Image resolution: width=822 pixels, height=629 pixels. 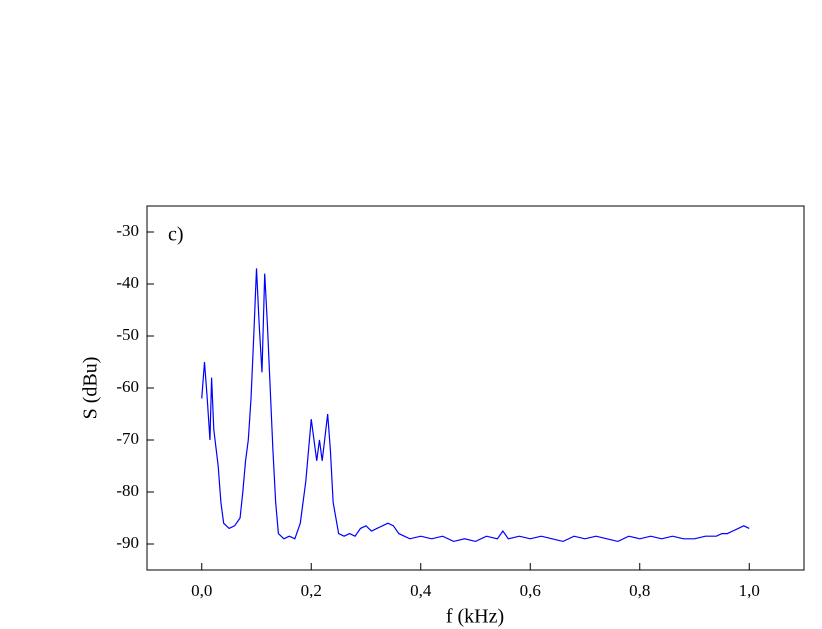 What do you see at coordinates (127, 438) in the screenshot?
I see `y-tick-label: -70` at bounding box center [127, 438].